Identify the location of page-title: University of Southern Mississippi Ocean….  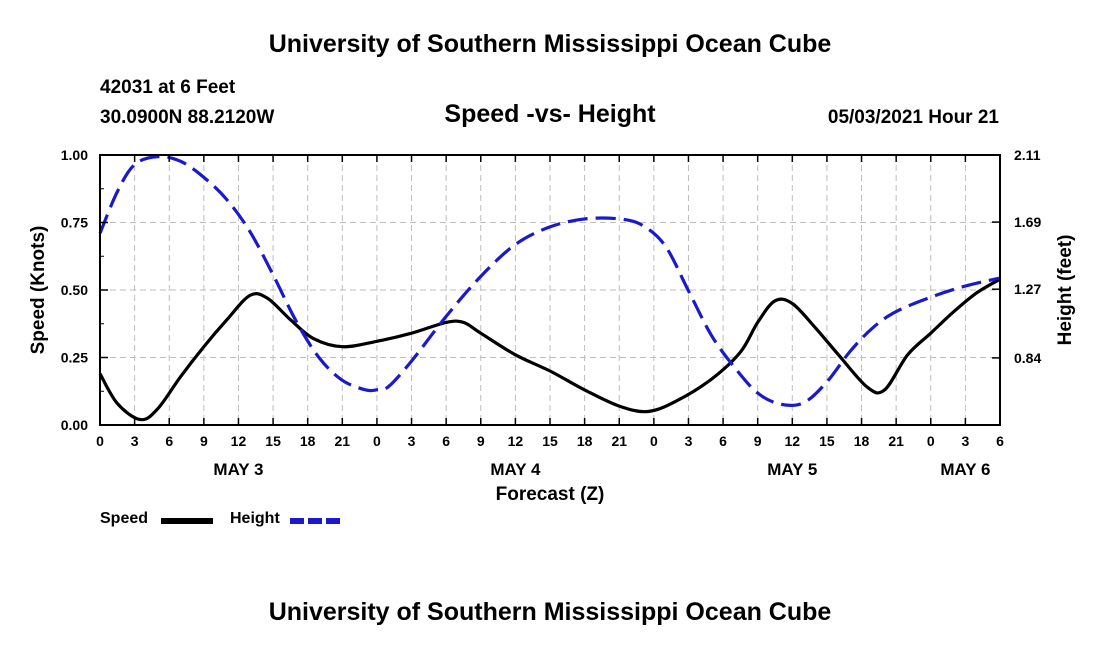
(550, 44).